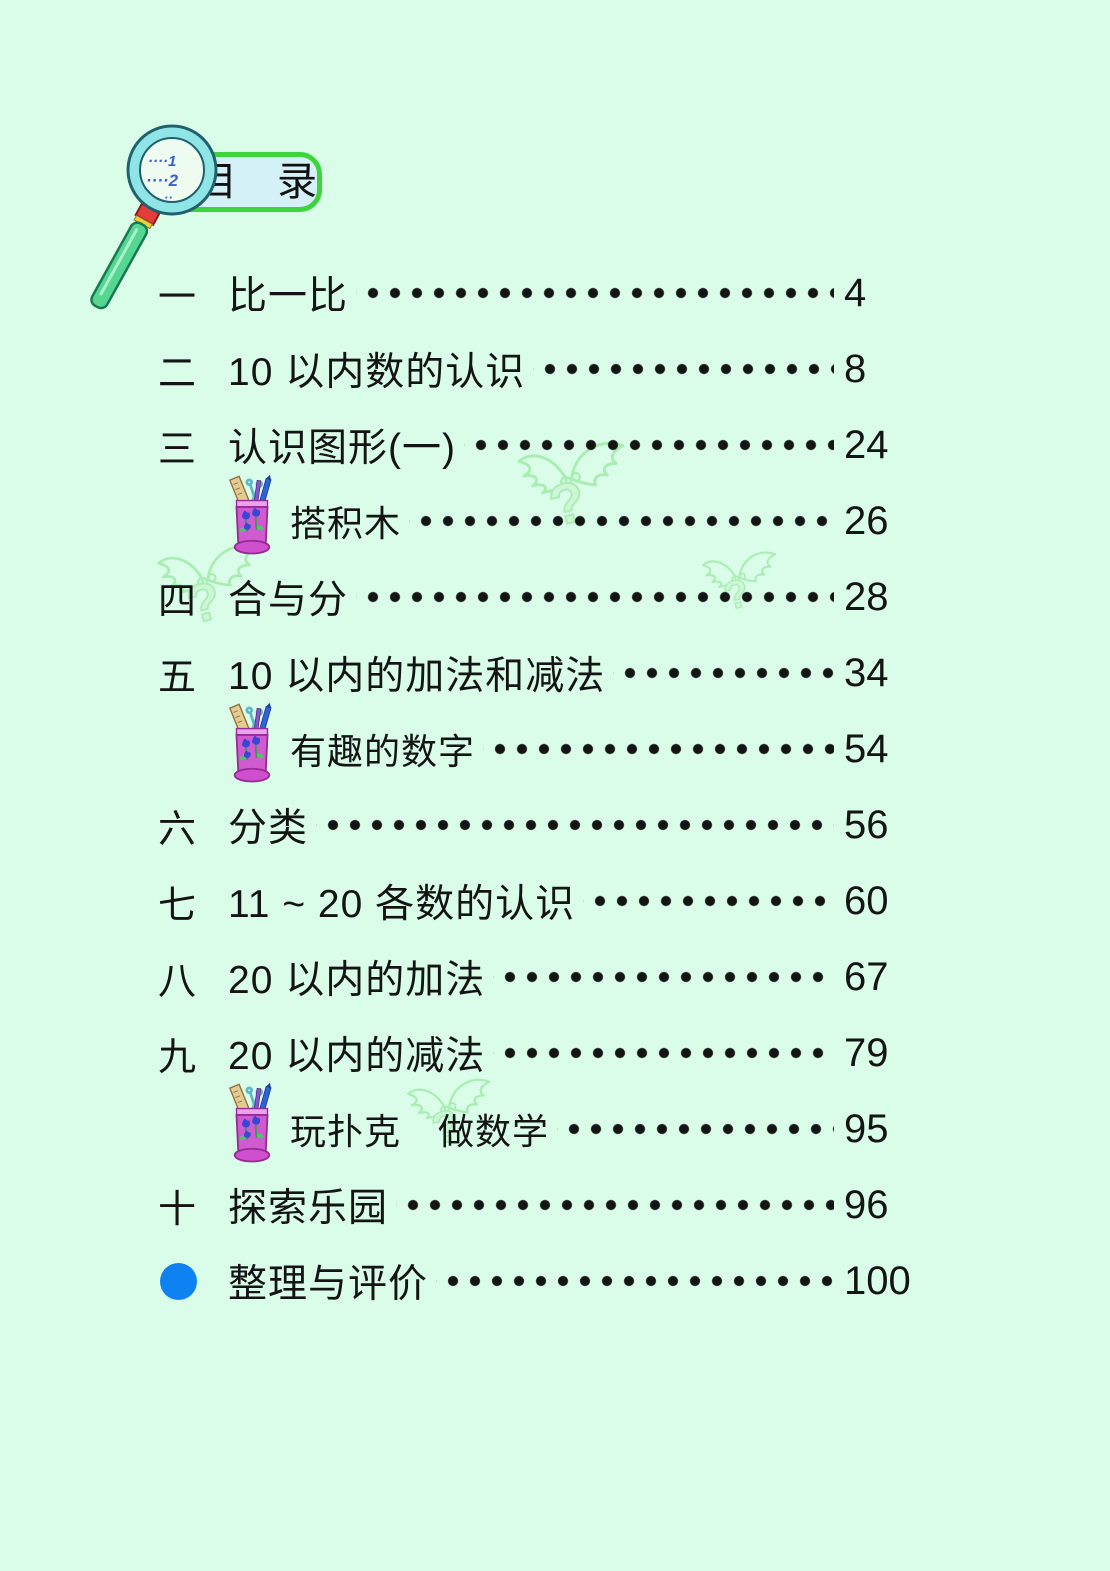 The image size is (1110, 1571). I want to click on chapter-title: 20 以内的减法, so click(357, 1056).